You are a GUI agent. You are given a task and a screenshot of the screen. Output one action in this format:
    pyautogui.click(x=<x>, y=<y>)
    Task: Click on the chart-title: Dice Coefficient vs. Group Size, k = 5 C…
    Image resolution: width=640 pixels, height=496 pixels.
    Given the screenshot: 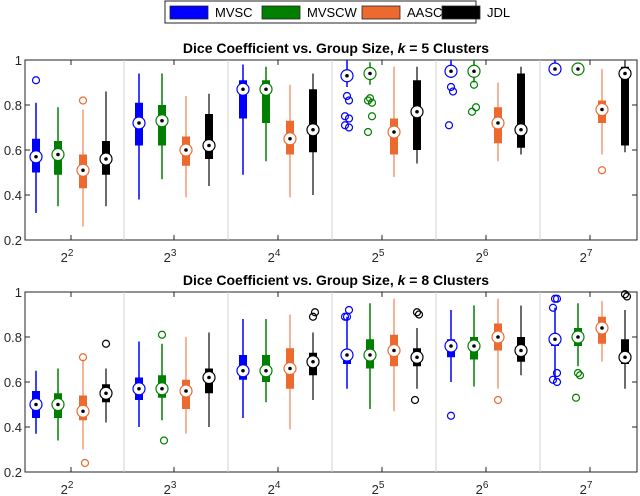 What is the action you would take?
    pyautogui.click(x=336, y=48)
    